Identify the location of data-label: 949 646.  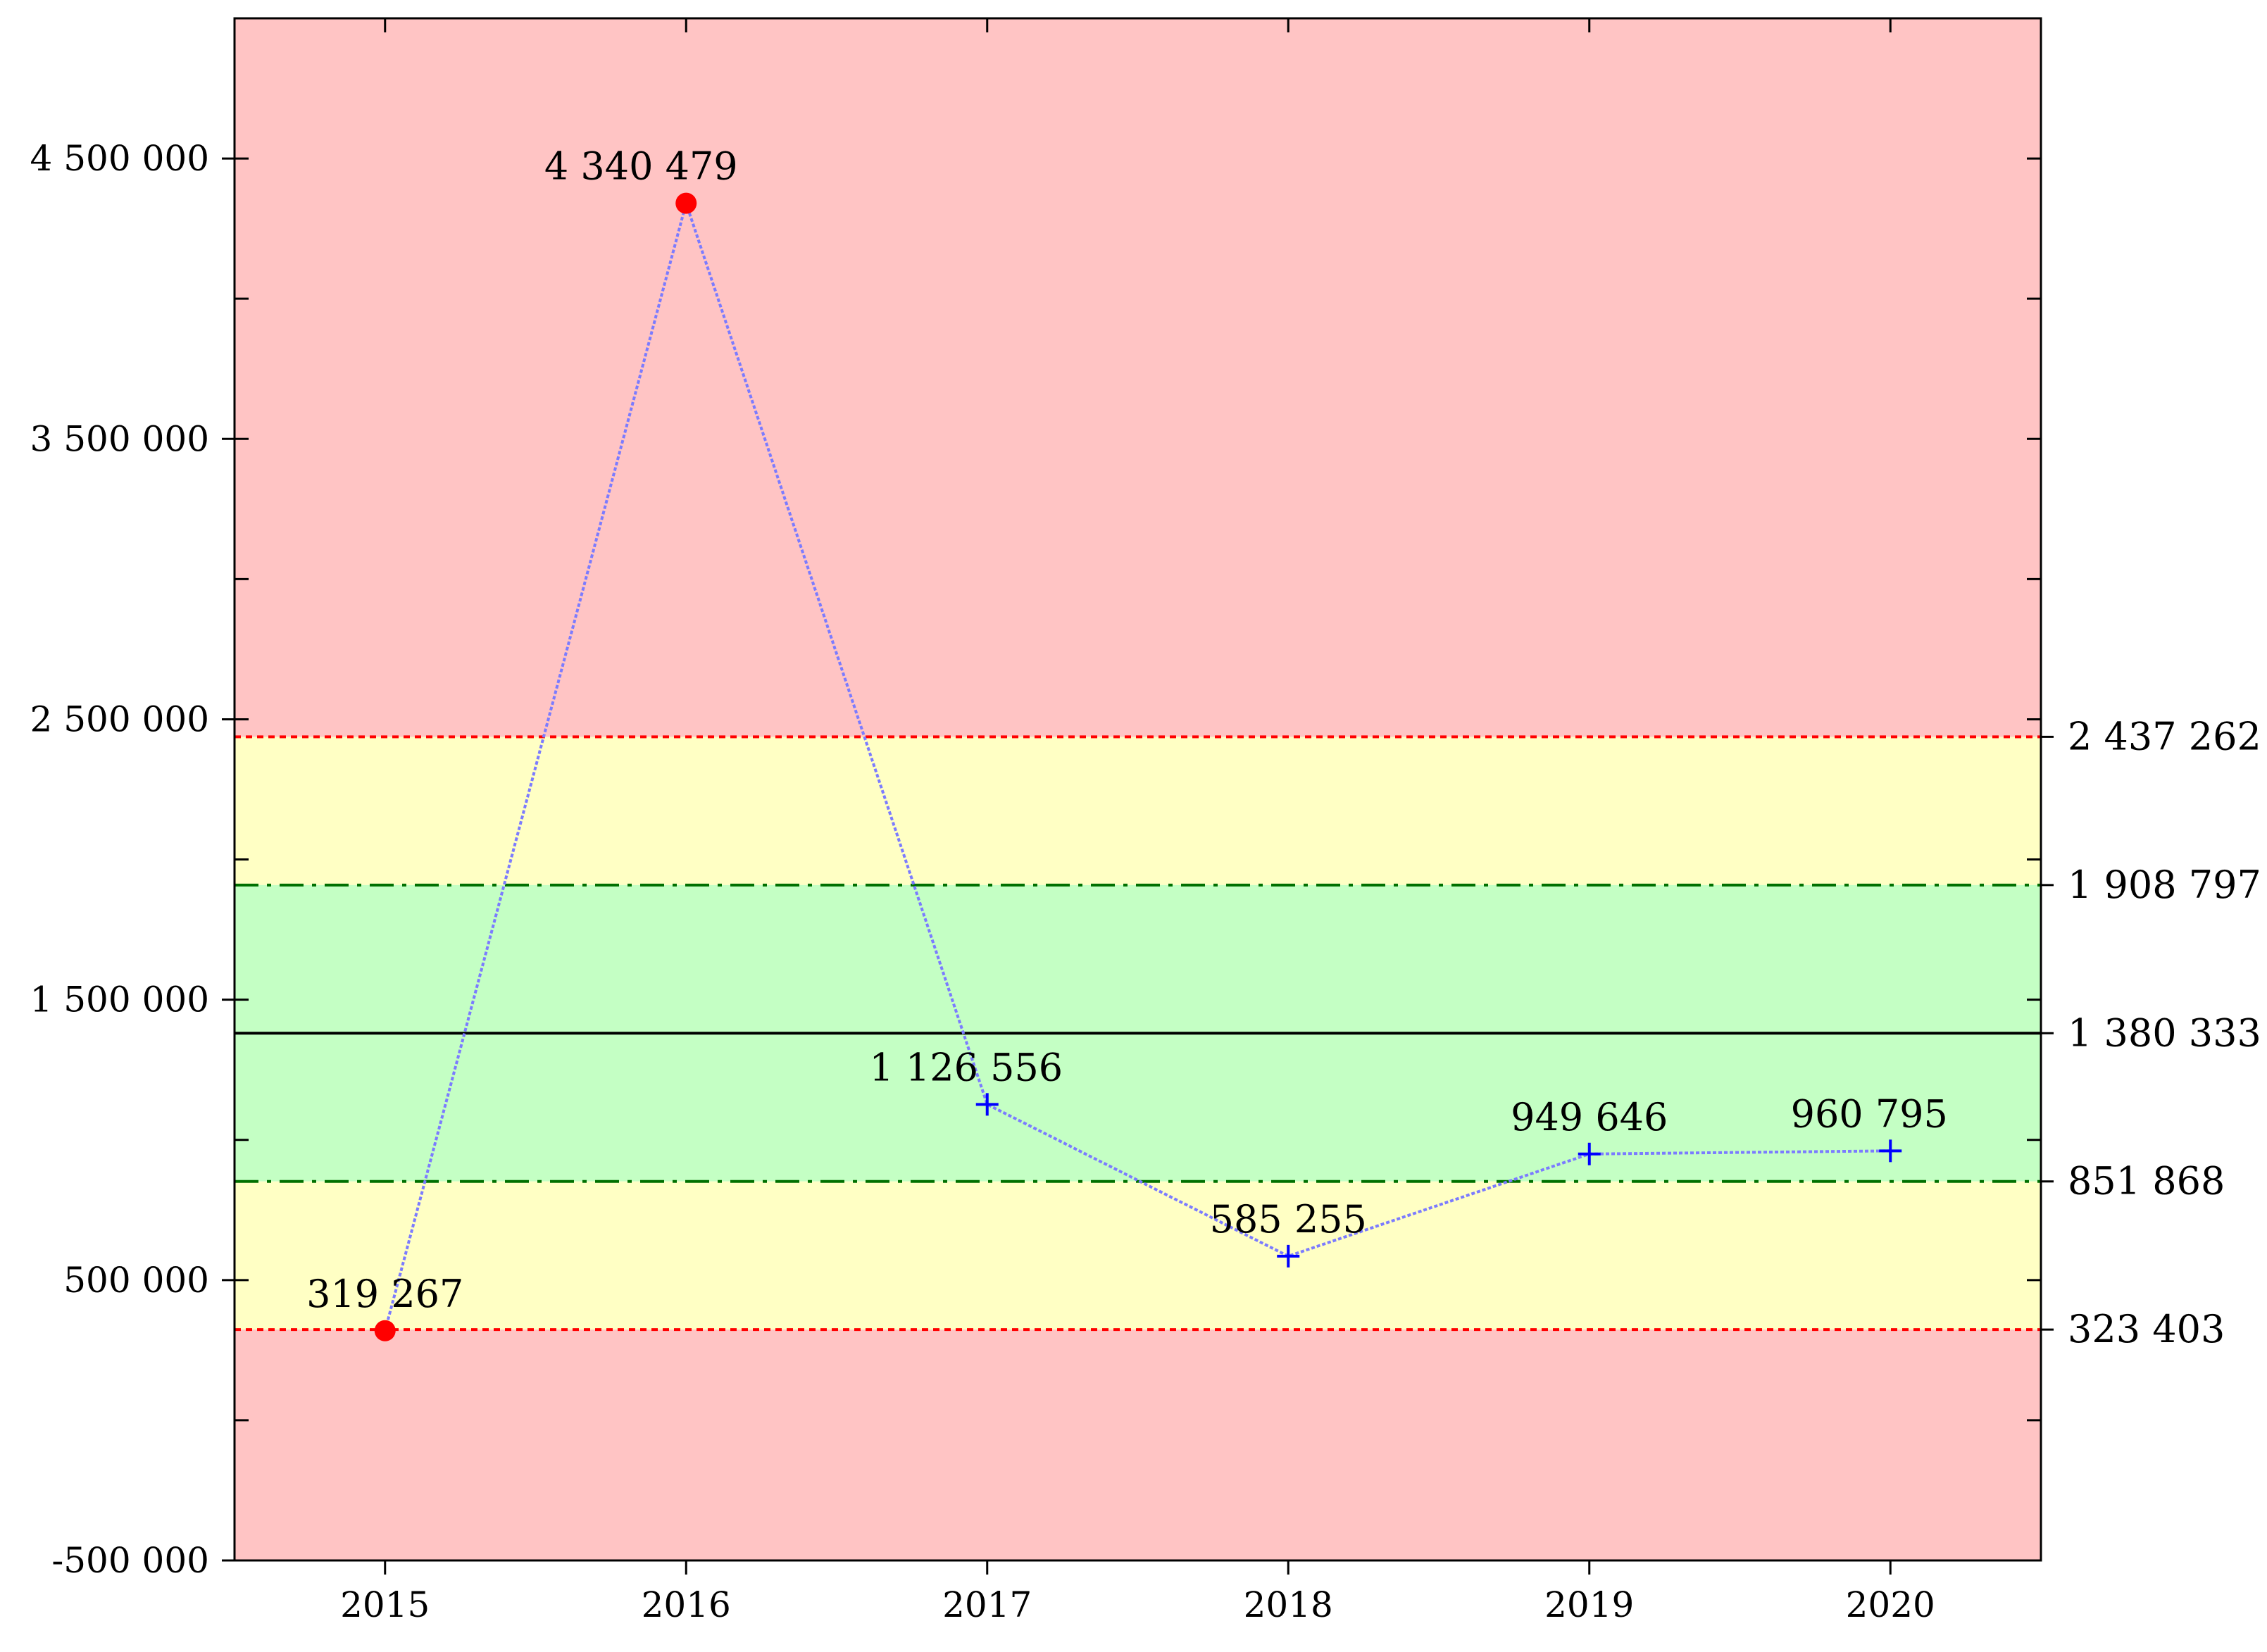
(1590, 1117).